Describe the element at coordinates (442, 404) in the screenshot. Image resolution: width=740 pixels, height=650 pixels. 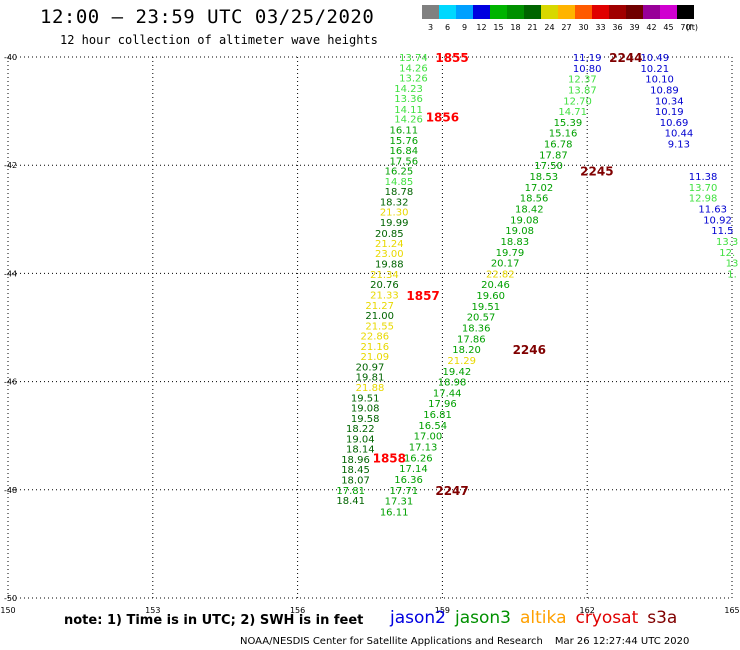
I see `wave-height-label: 17.96` at that location.